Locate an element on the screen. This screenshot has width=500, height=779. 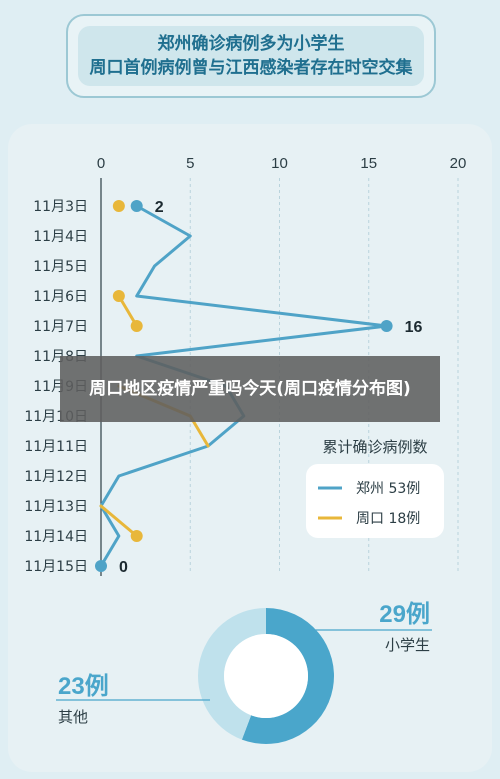
y-tick-label: 11月11日 is located at coordinates (56, 447).